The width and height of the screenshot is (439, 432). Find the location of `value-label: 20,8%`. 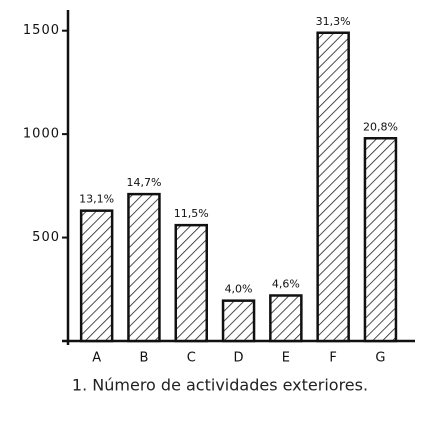

value-label: 20,8% is located at coordinates (380, 126).